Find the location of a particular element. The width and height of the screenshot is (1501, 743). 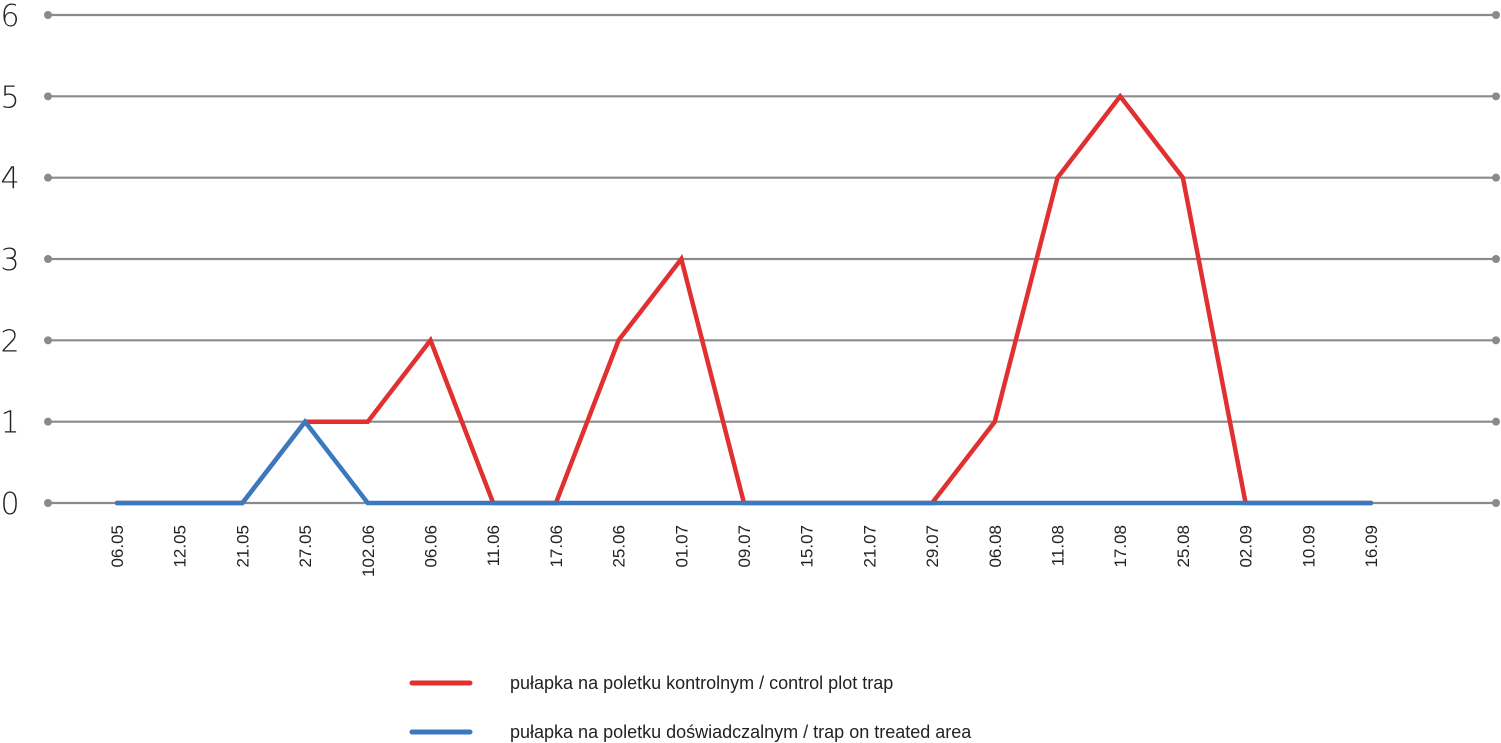

x-tick-label: 102.06 is located at coordinates (368, 551).